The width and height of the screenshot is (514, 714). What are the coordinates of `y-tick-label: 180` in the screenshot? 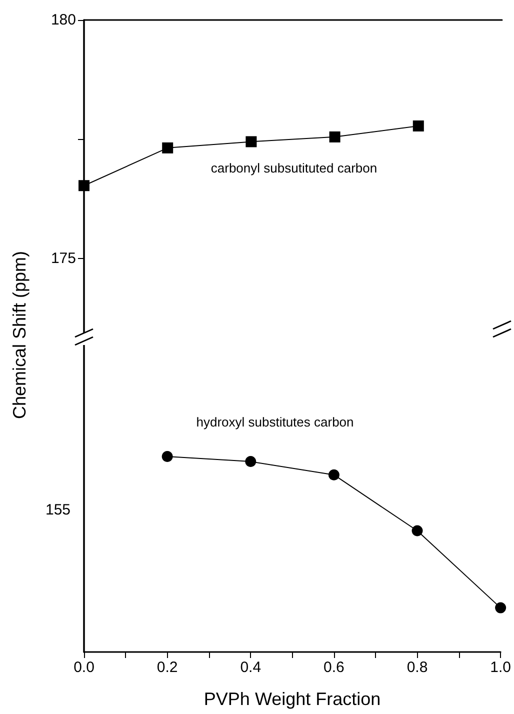 It's located at (63, 20).